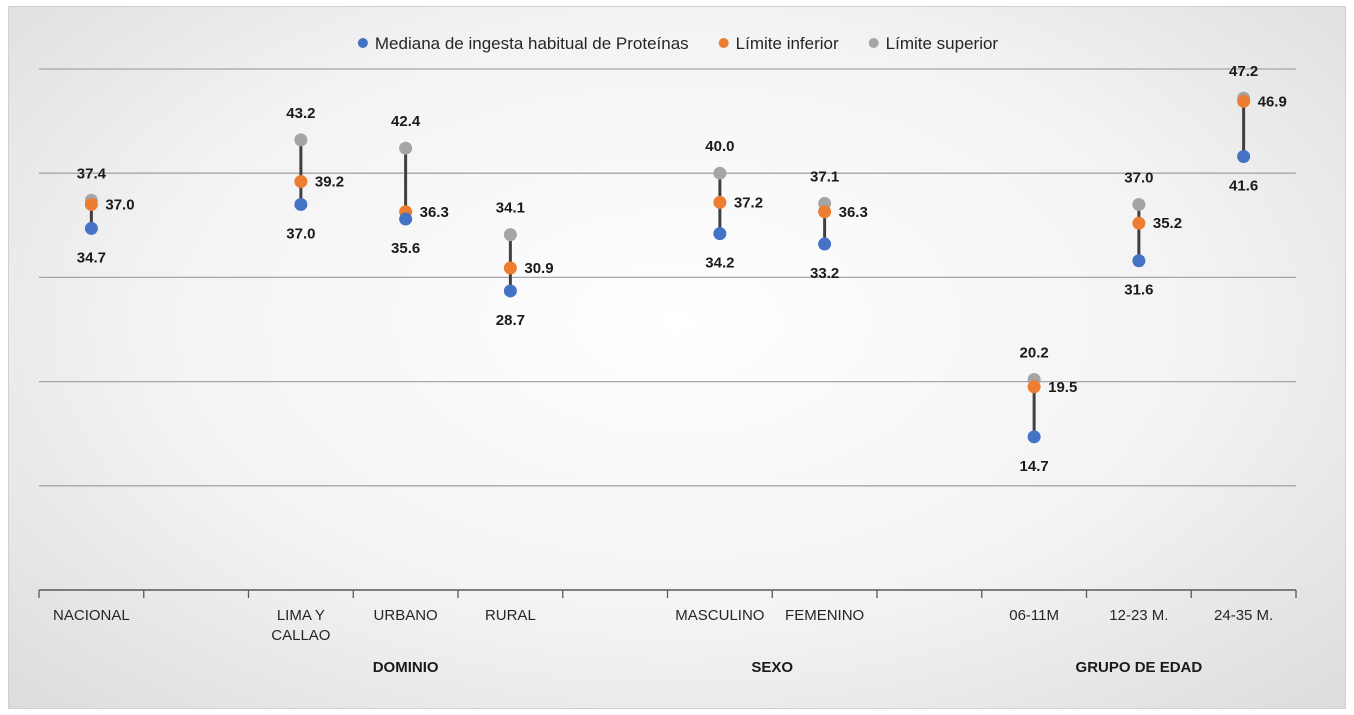  I want to click on legend-entry-label: Mediana de ingesta habitual de Proteínas, so click(532, 43).